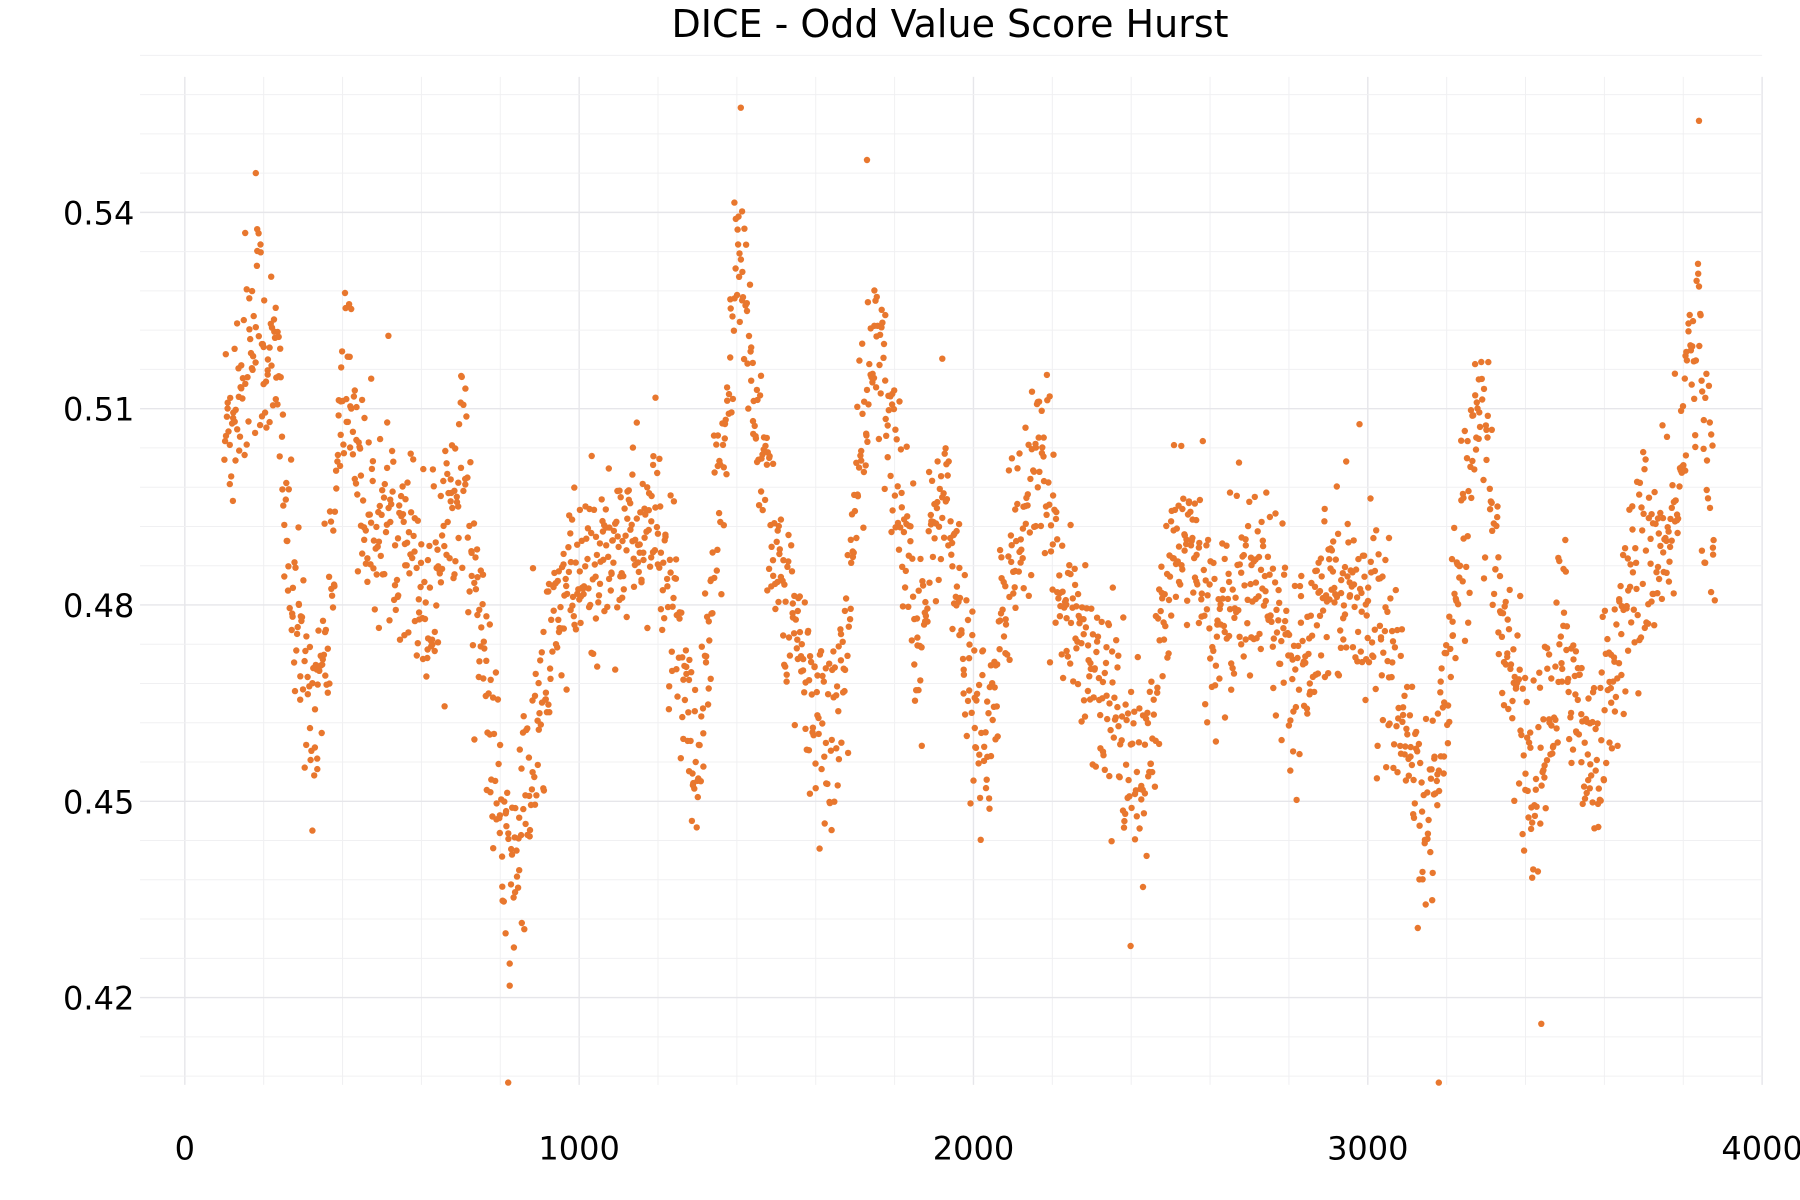  I want to click on y-tick-label: 0.54, so click(98, 213).